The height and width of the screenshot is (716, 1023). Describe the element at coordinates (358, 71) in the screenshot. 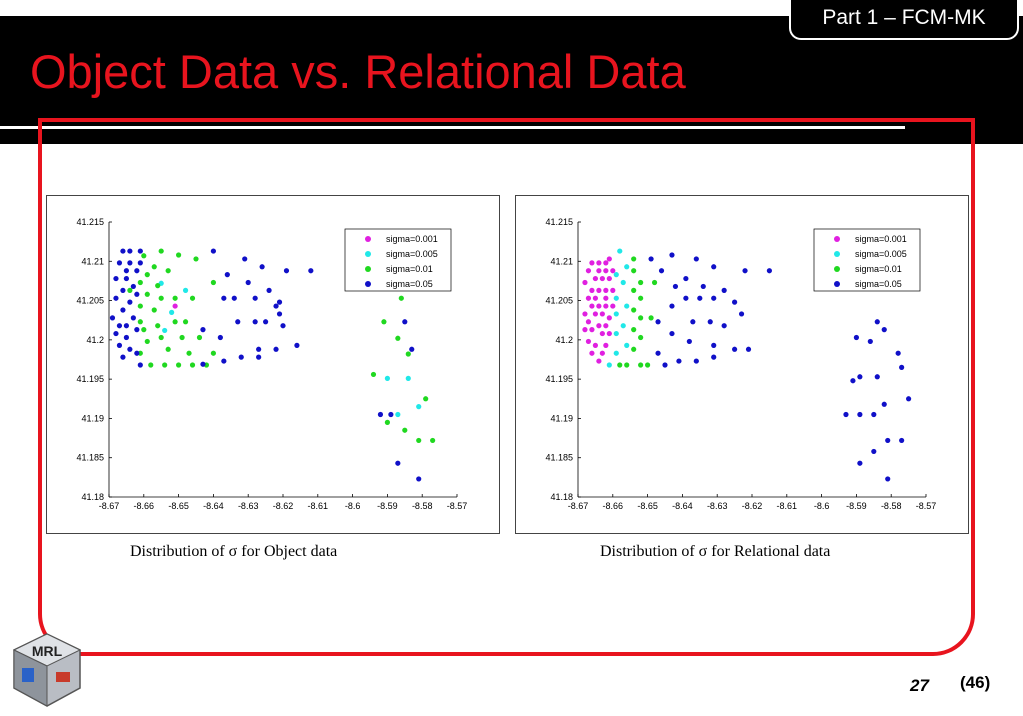

I see `slide-title: Object Data vs. Relational Data` at that location.